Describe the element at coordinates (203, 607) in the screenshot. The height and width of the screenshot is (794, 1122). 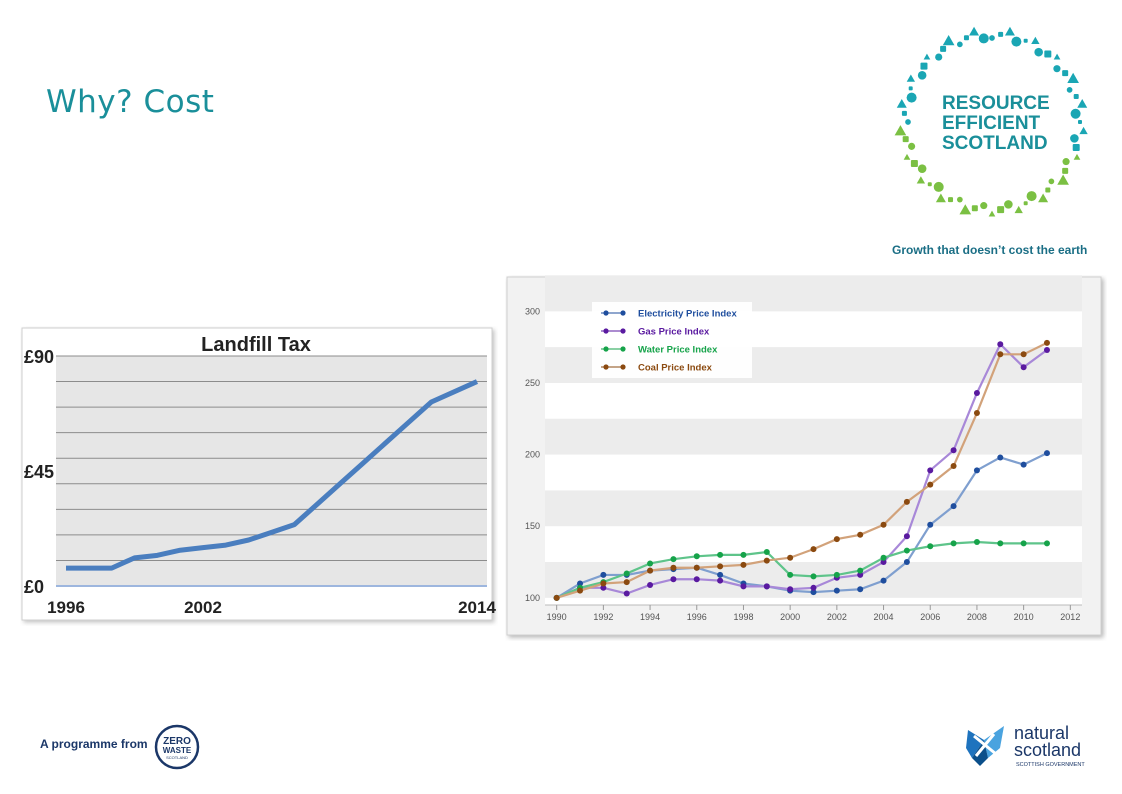
I see `chart1-xtick-label: 2002` at that location.